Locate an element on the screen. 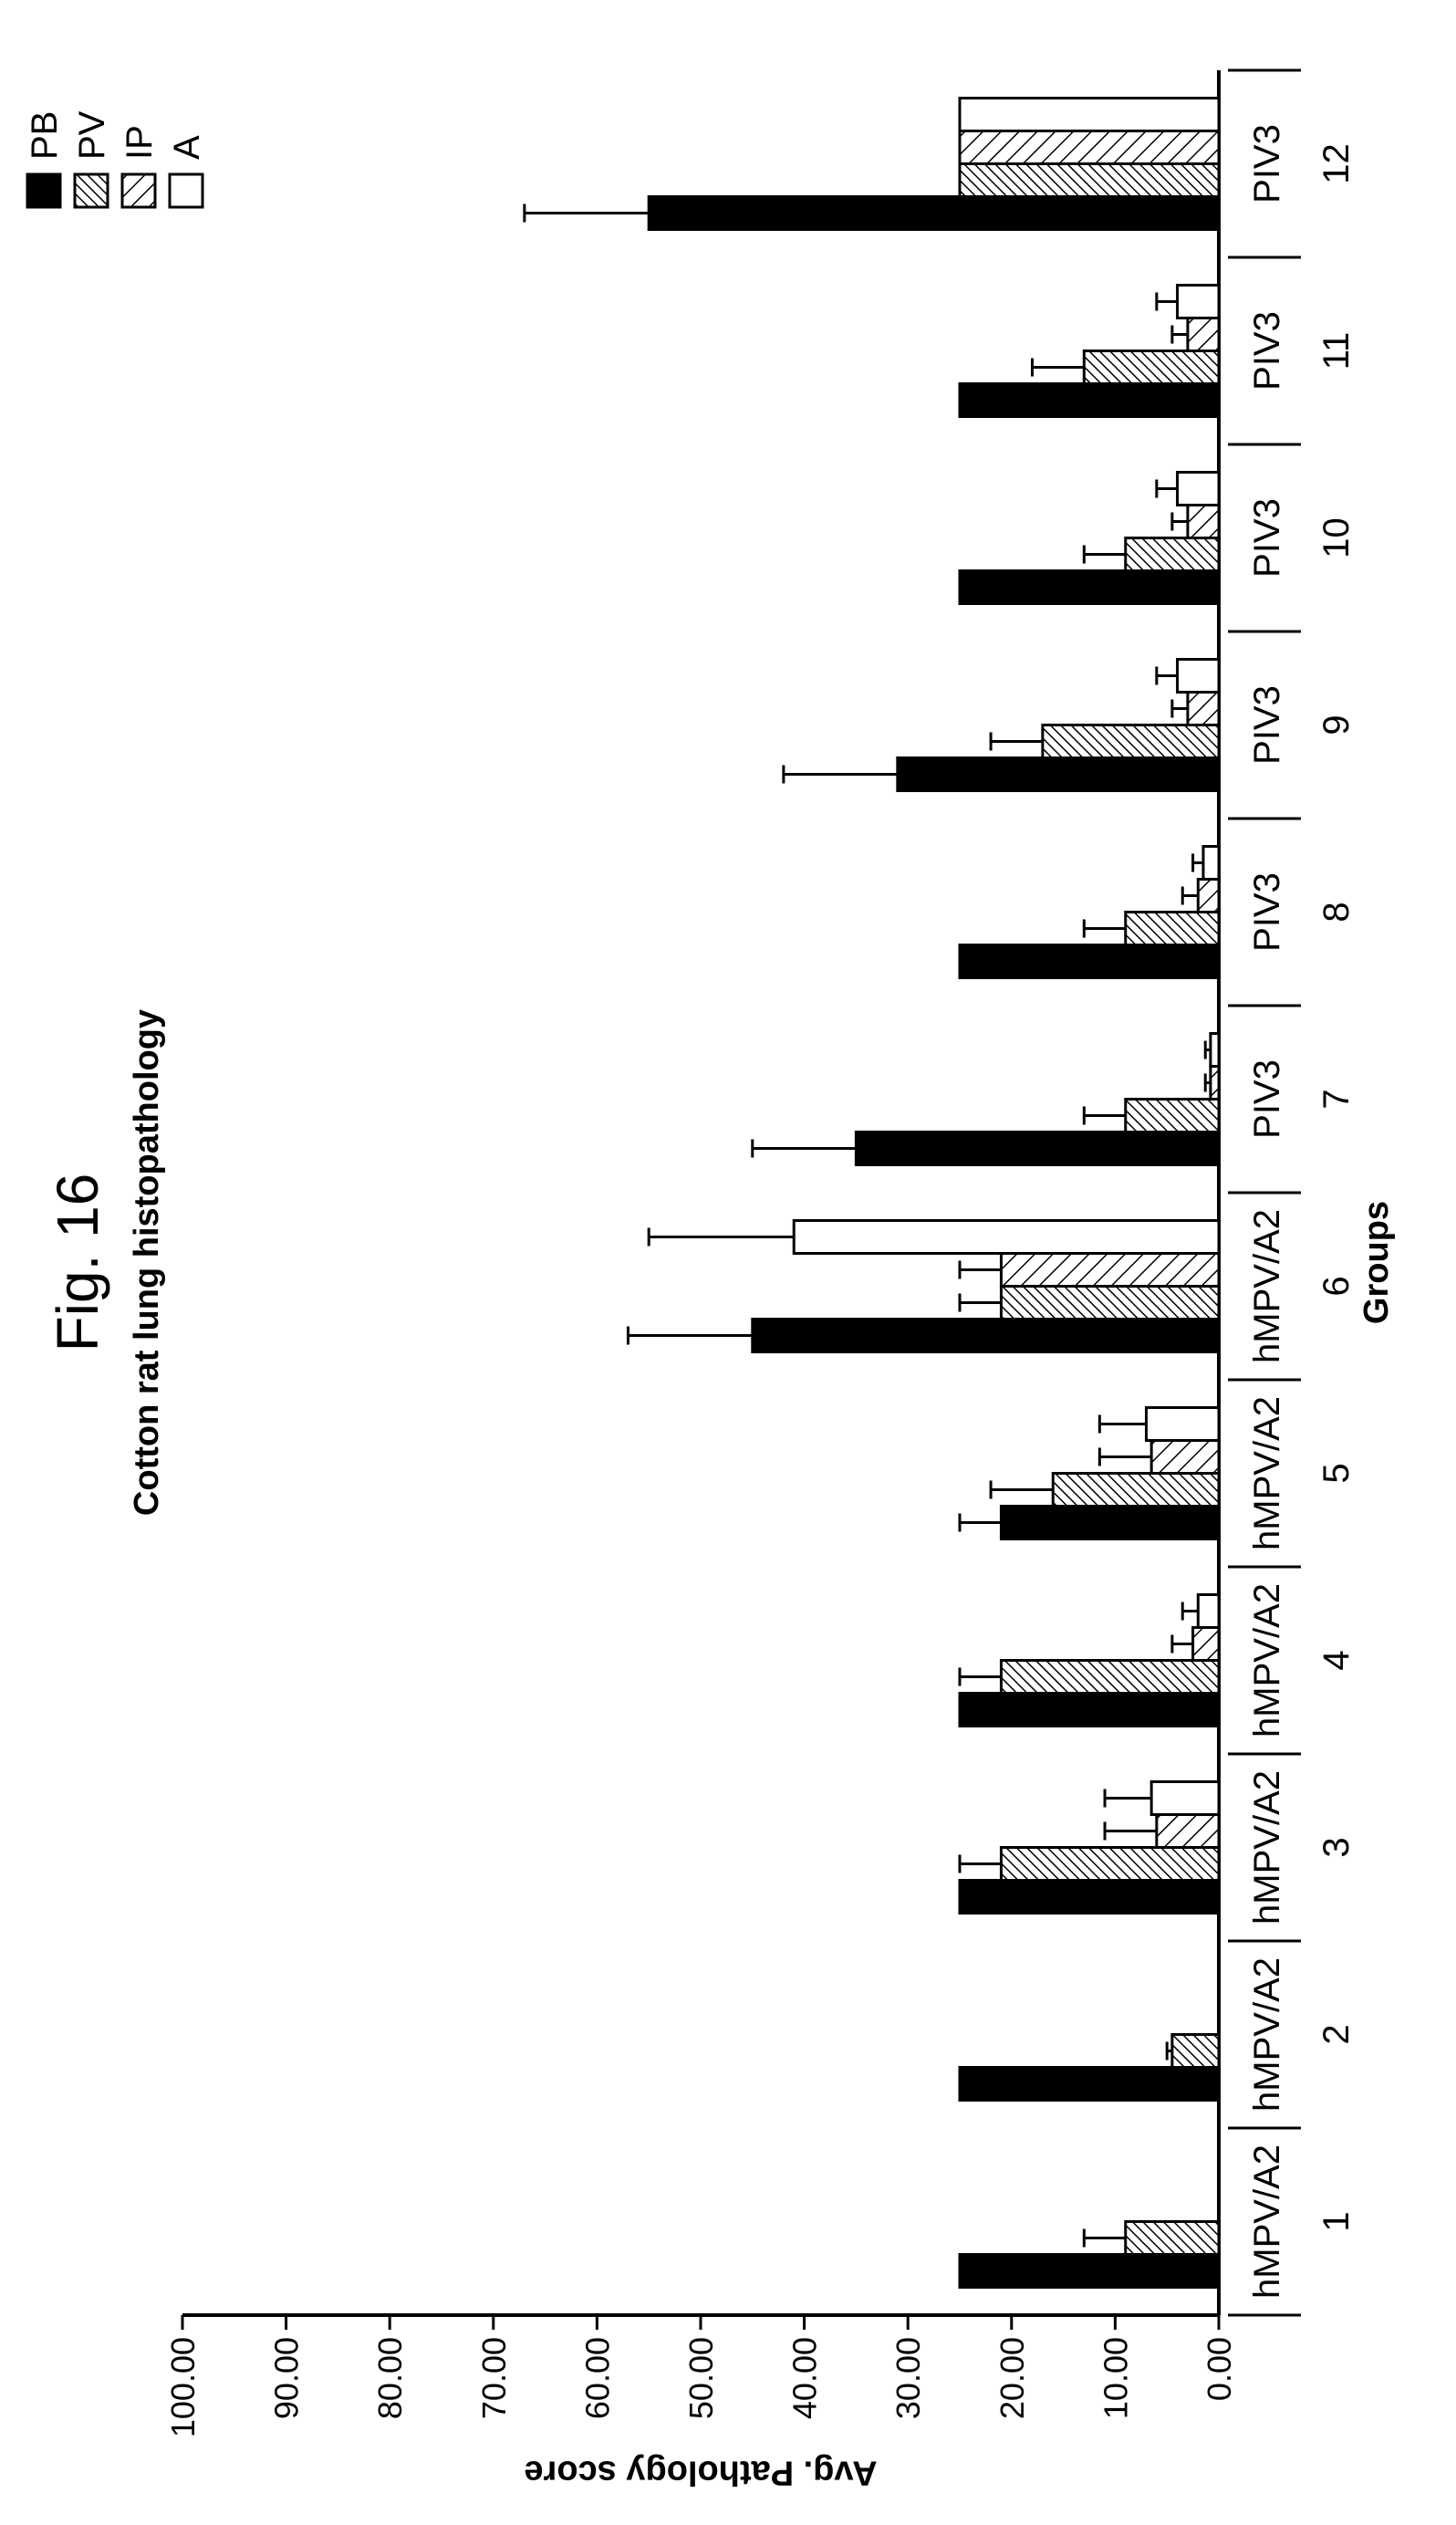 This screenshot has height=2525, width=1456. y-tick-label: 30.00 is located at coordinates (908, 2378).